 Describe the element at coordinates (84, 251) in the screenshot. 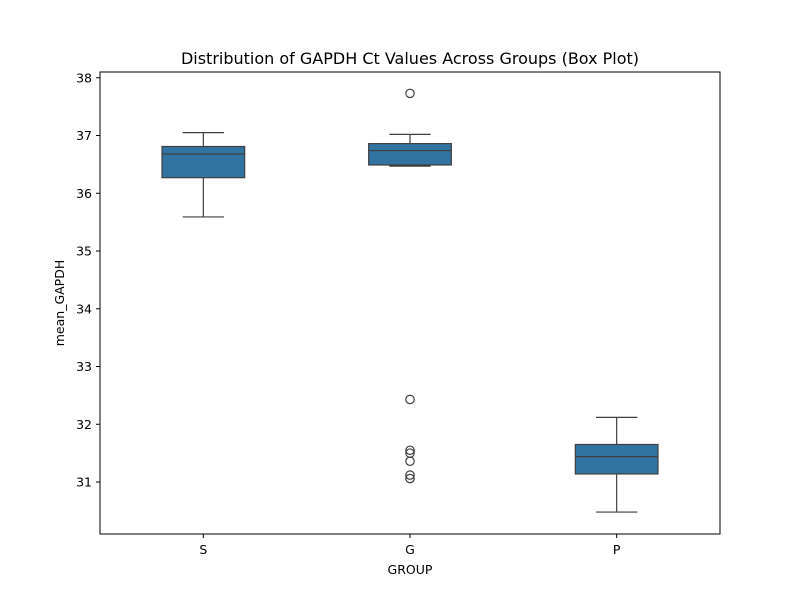

I see `y-tick-label: 35` at that location.